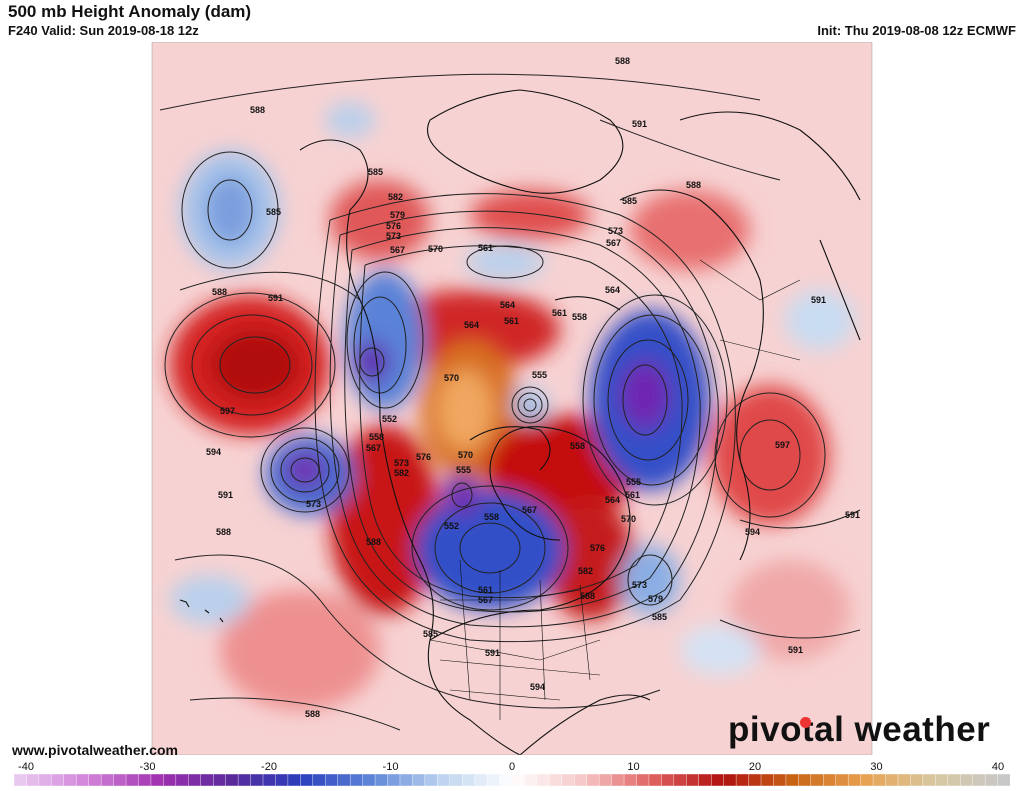  What do you see at coordinates (401, 473) in the screenshot?
I see `contour-label: 582` at bounding box center [401, 473].